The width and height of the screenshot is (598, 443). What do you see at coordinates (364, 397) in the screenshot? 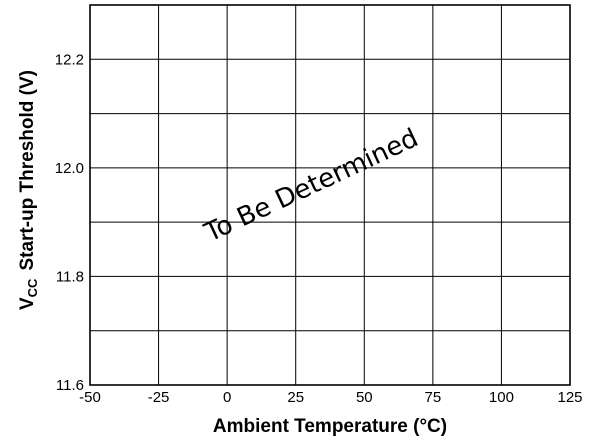
I see `x-tick-label: 50` at bounding box center [364, 397].